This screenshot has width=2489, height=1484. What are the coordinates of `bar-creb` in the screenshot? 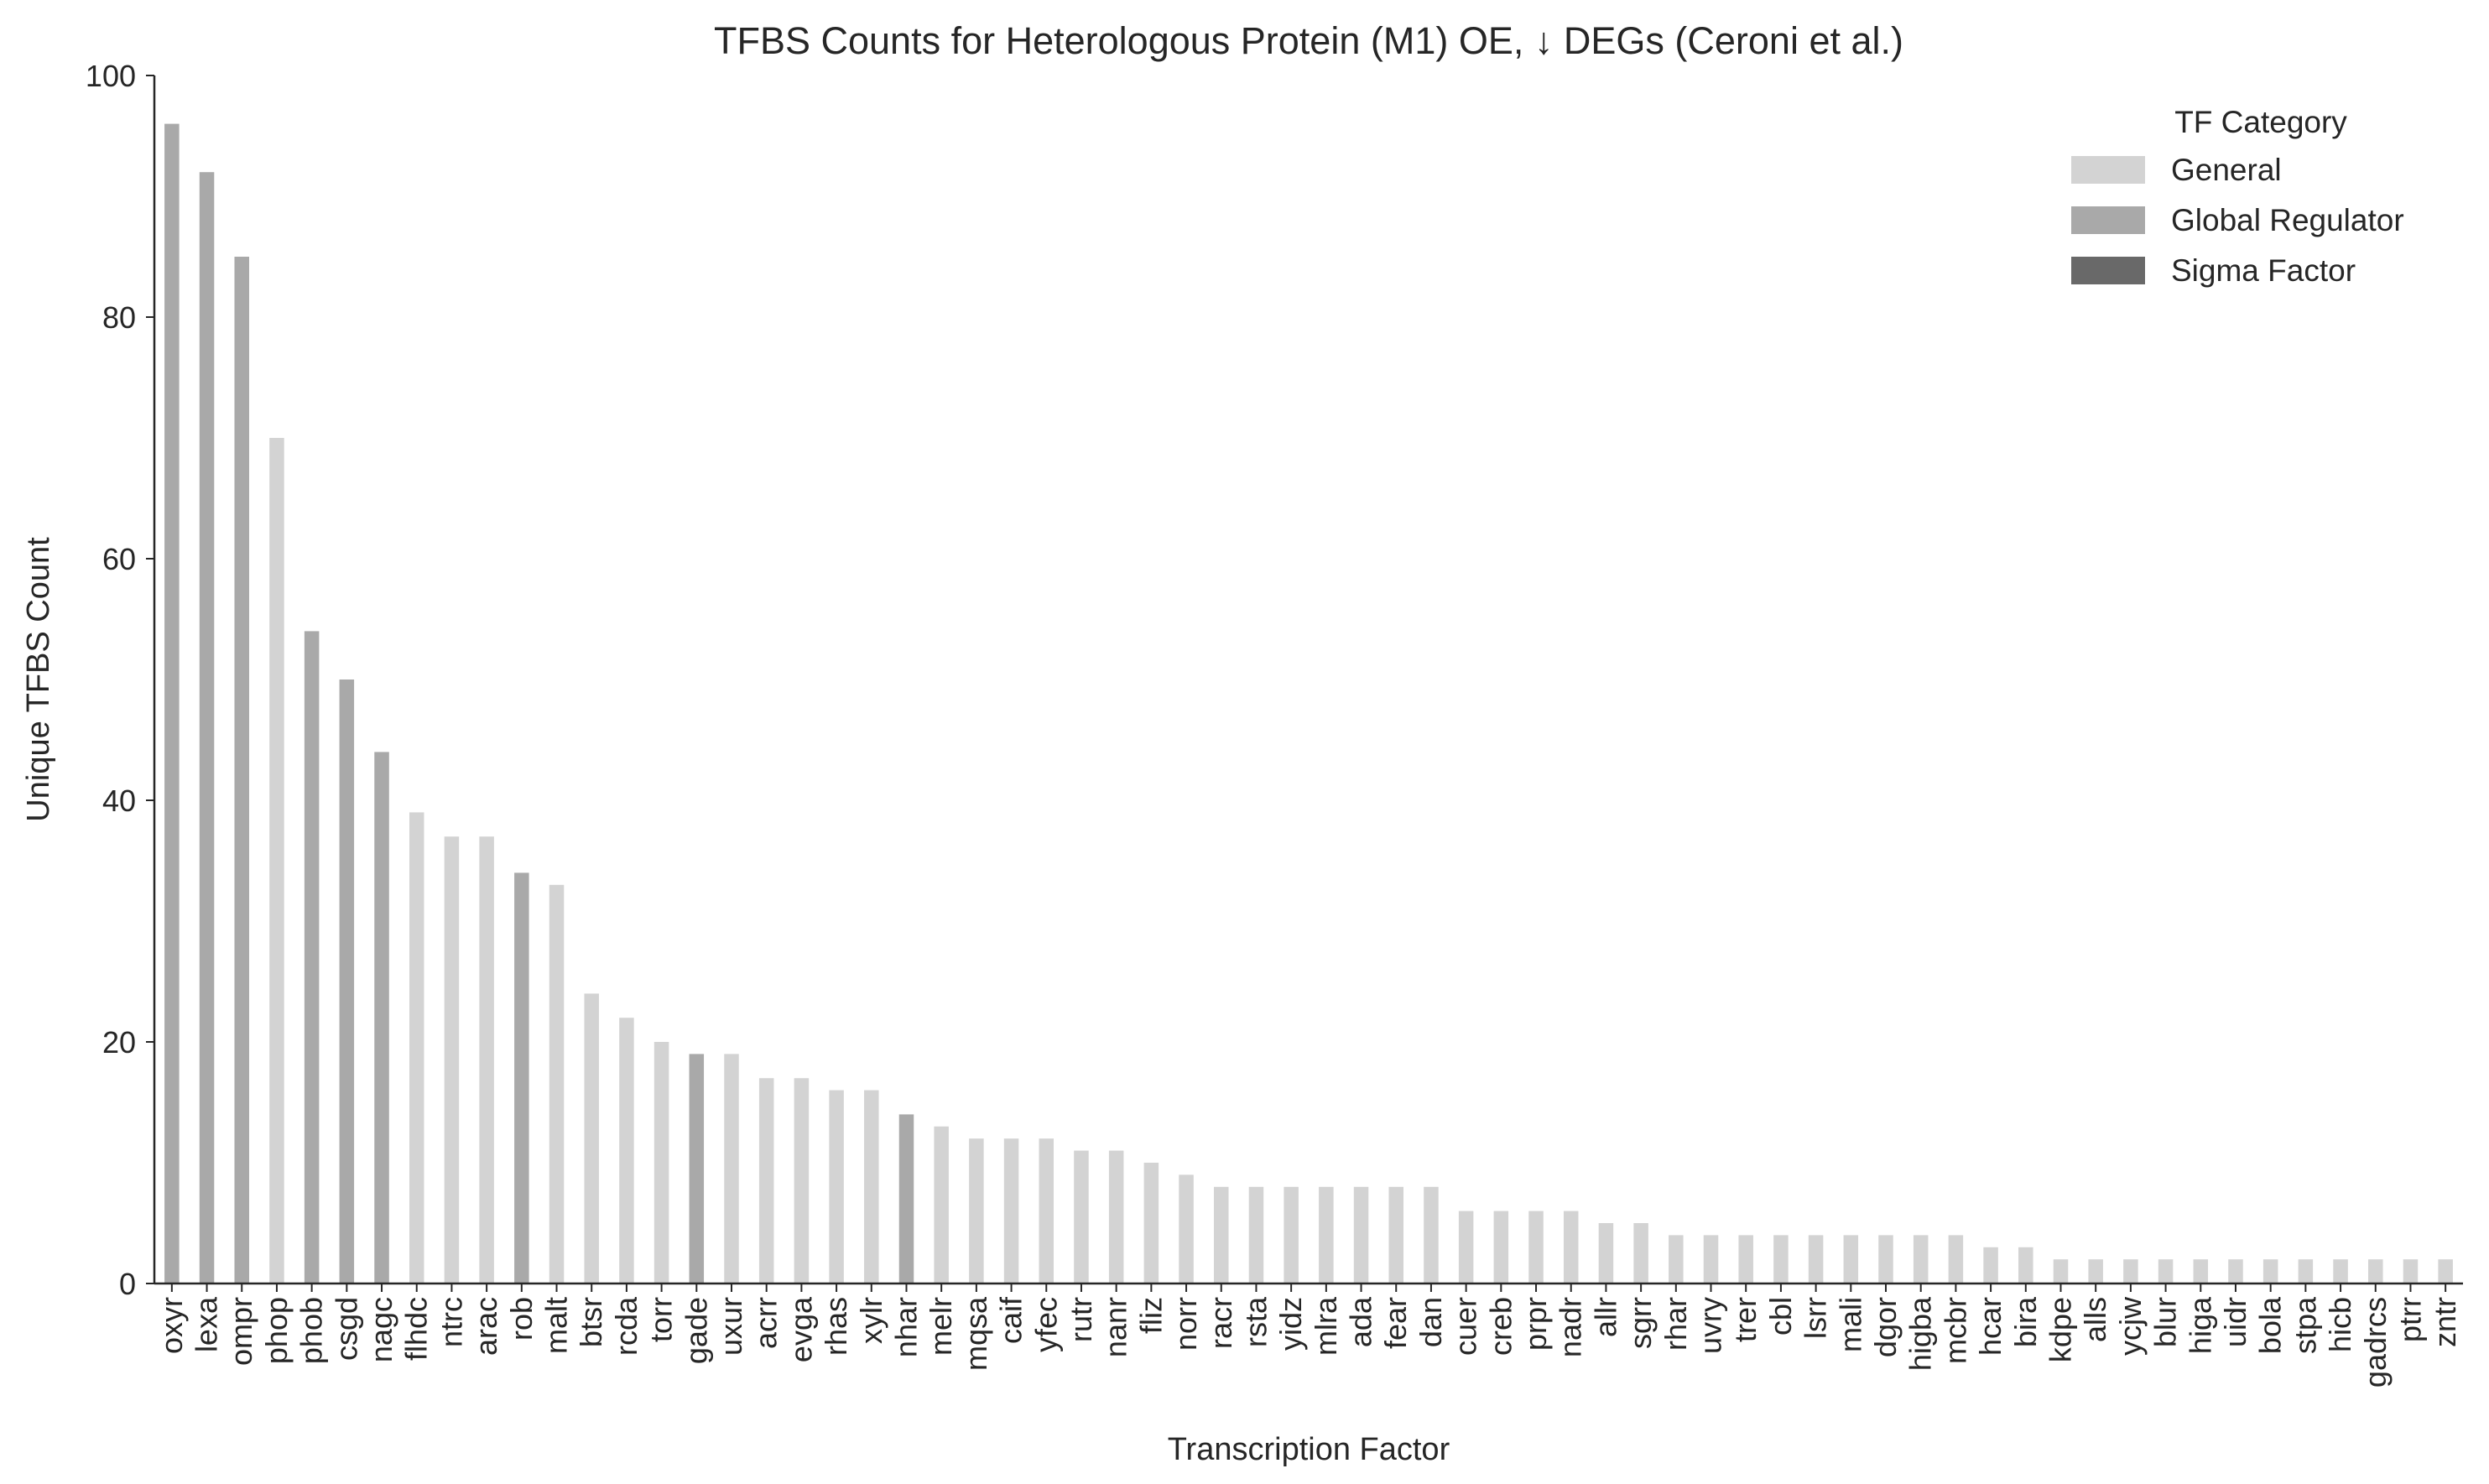 It's located at (1501, 1247).